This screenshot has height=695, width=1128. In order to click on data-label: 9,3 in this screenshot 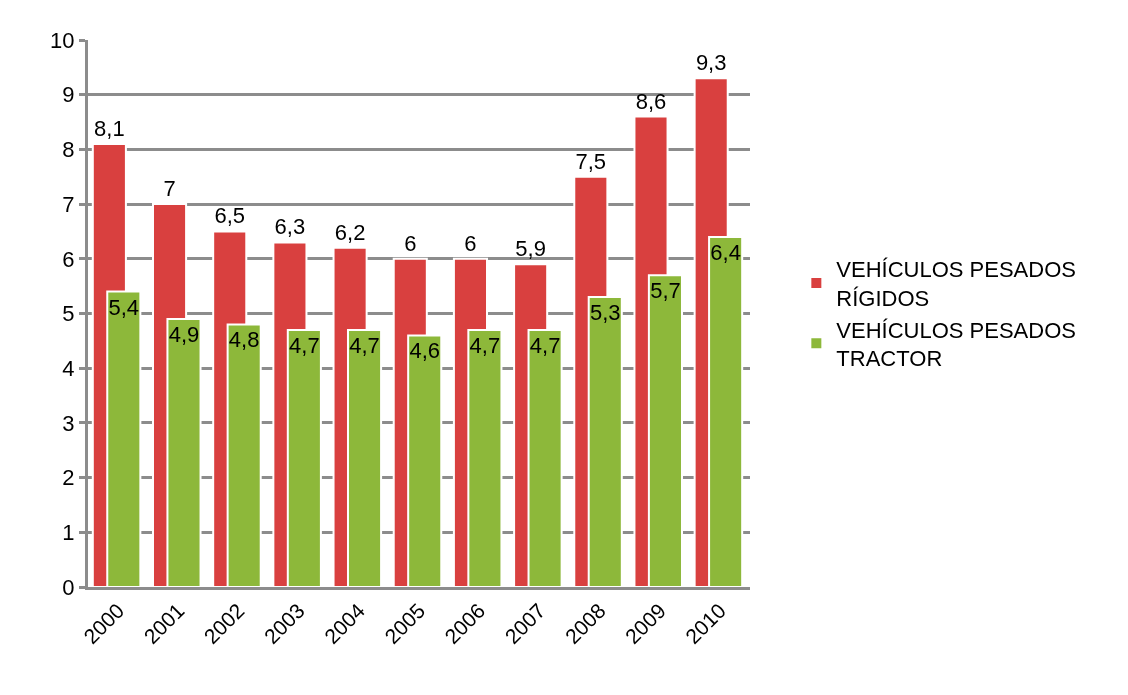, I will do `click(711, 63)`.